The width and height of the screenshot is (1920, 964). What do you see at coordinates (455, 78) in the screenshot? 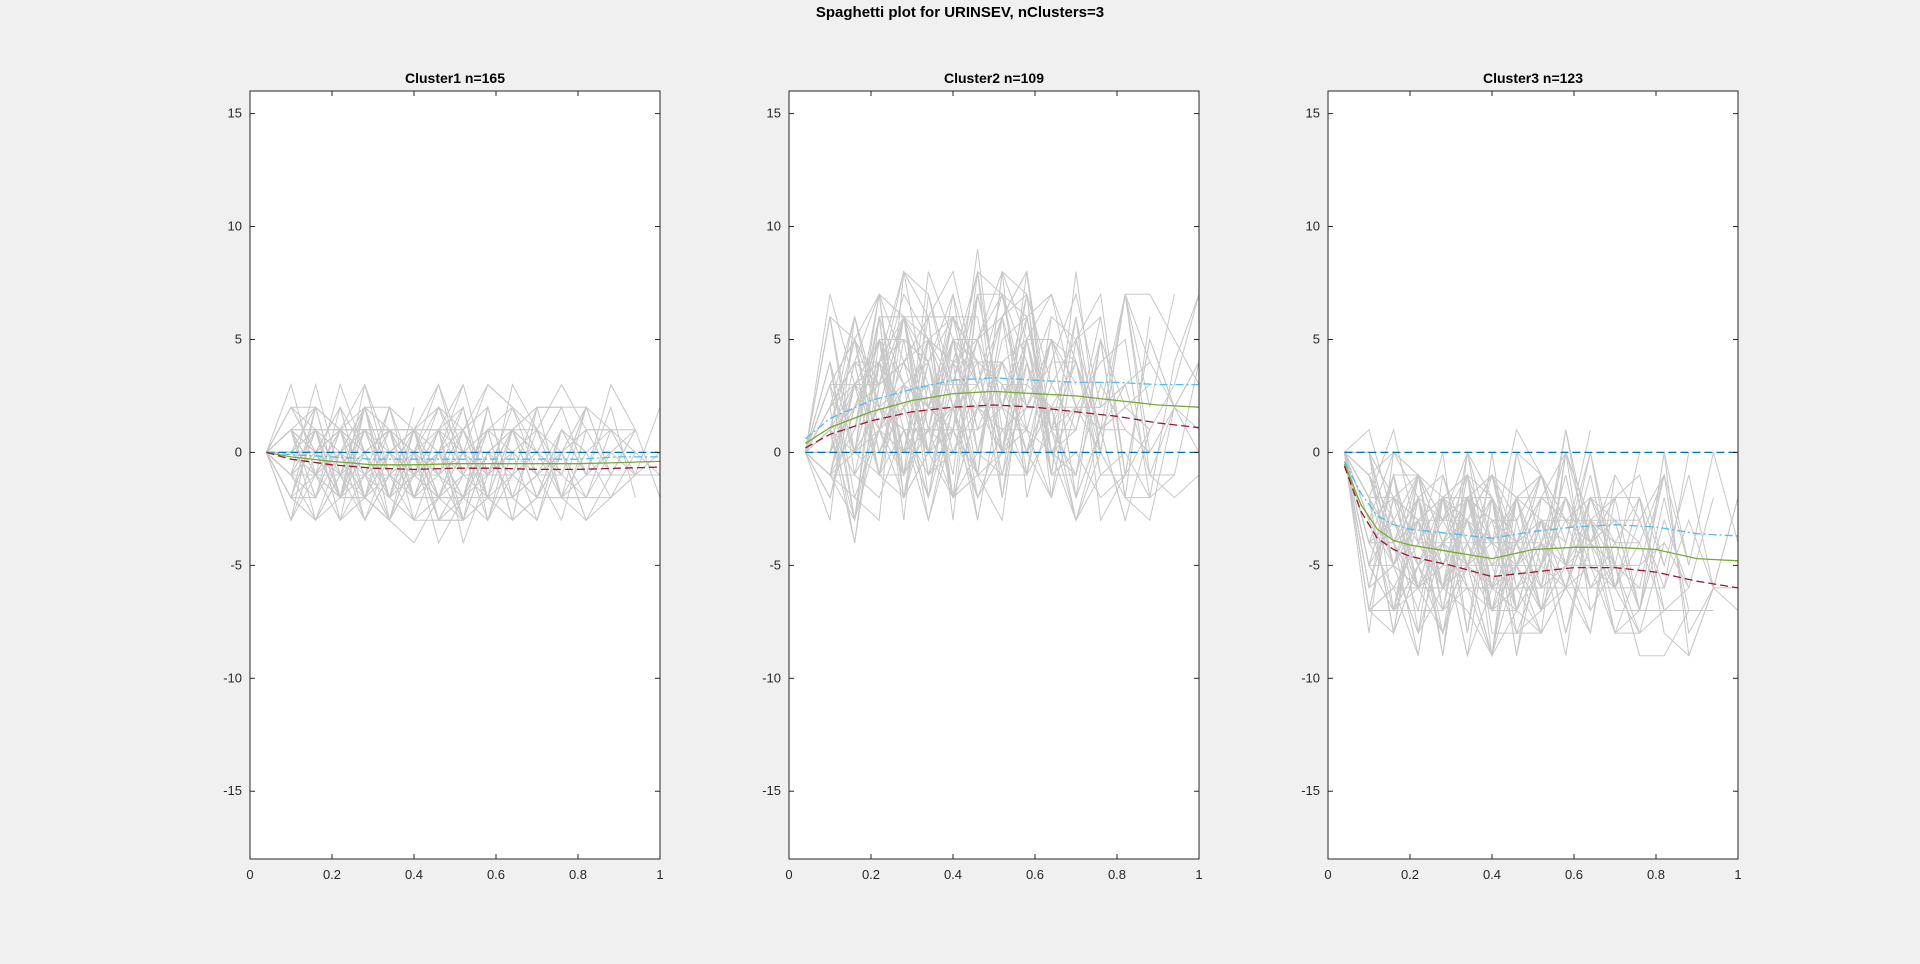
I see `axes-title: Cluster1 n=165` at bounding box center [455, 78].